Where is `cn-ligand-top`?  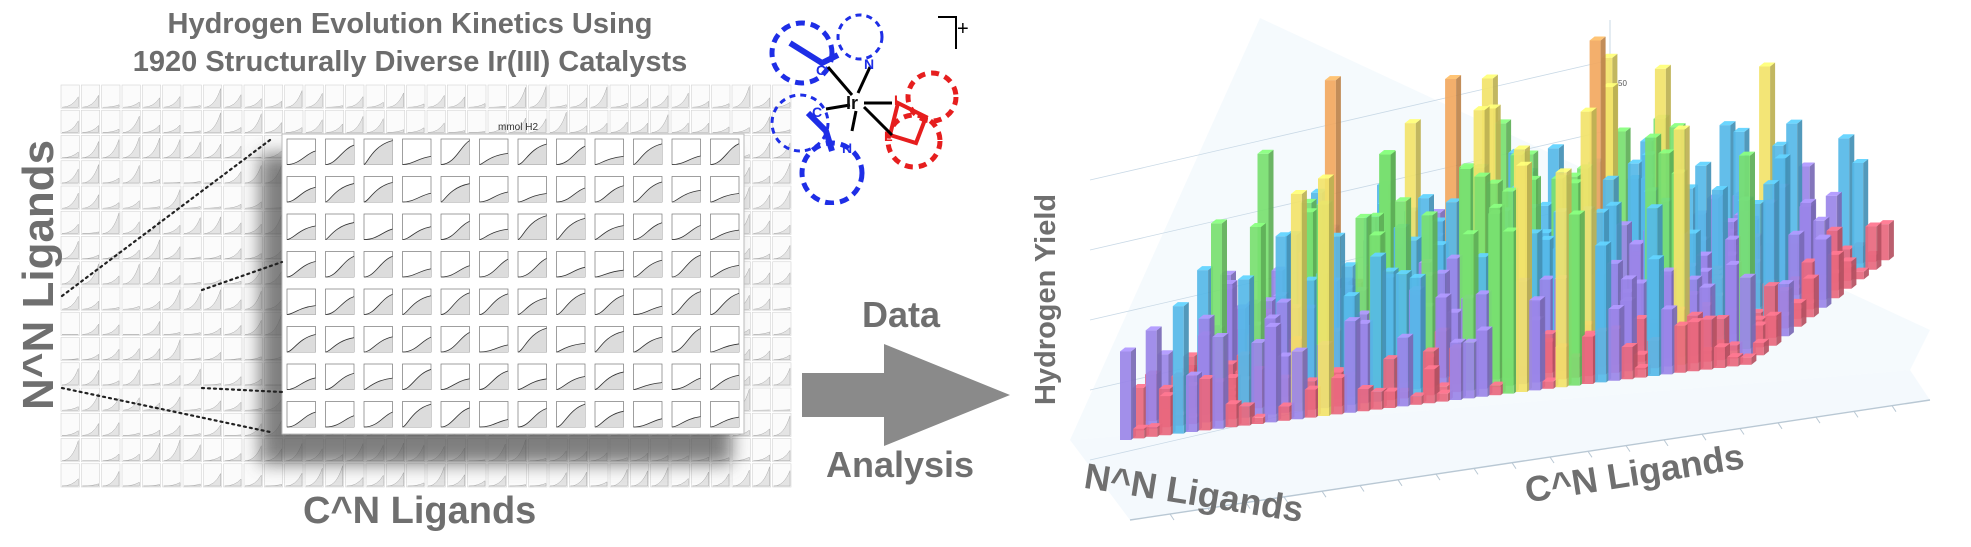 cn-ligand-top is located at coordinates (826, 49).